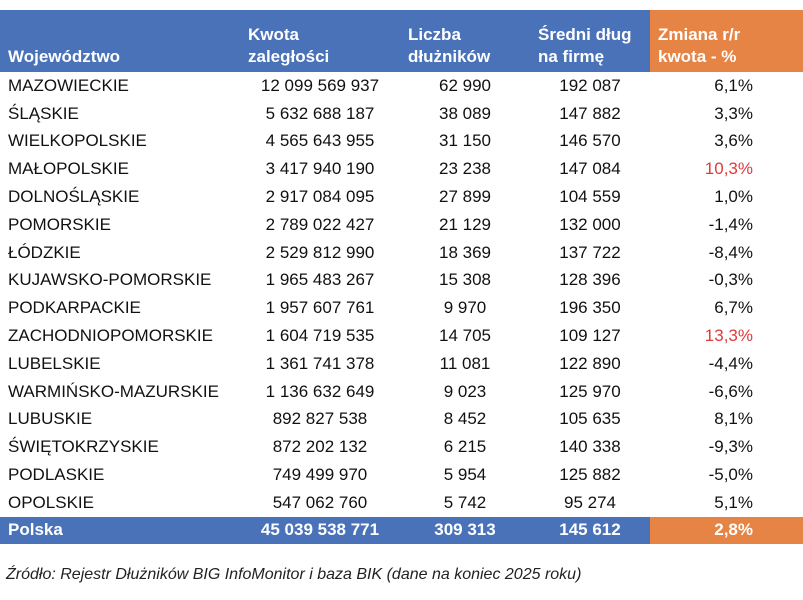  What do you see at coordinates (56, 475) in the screenshot?
I see `region-cell: PODLASKIE` at bounding box center [56, 475].